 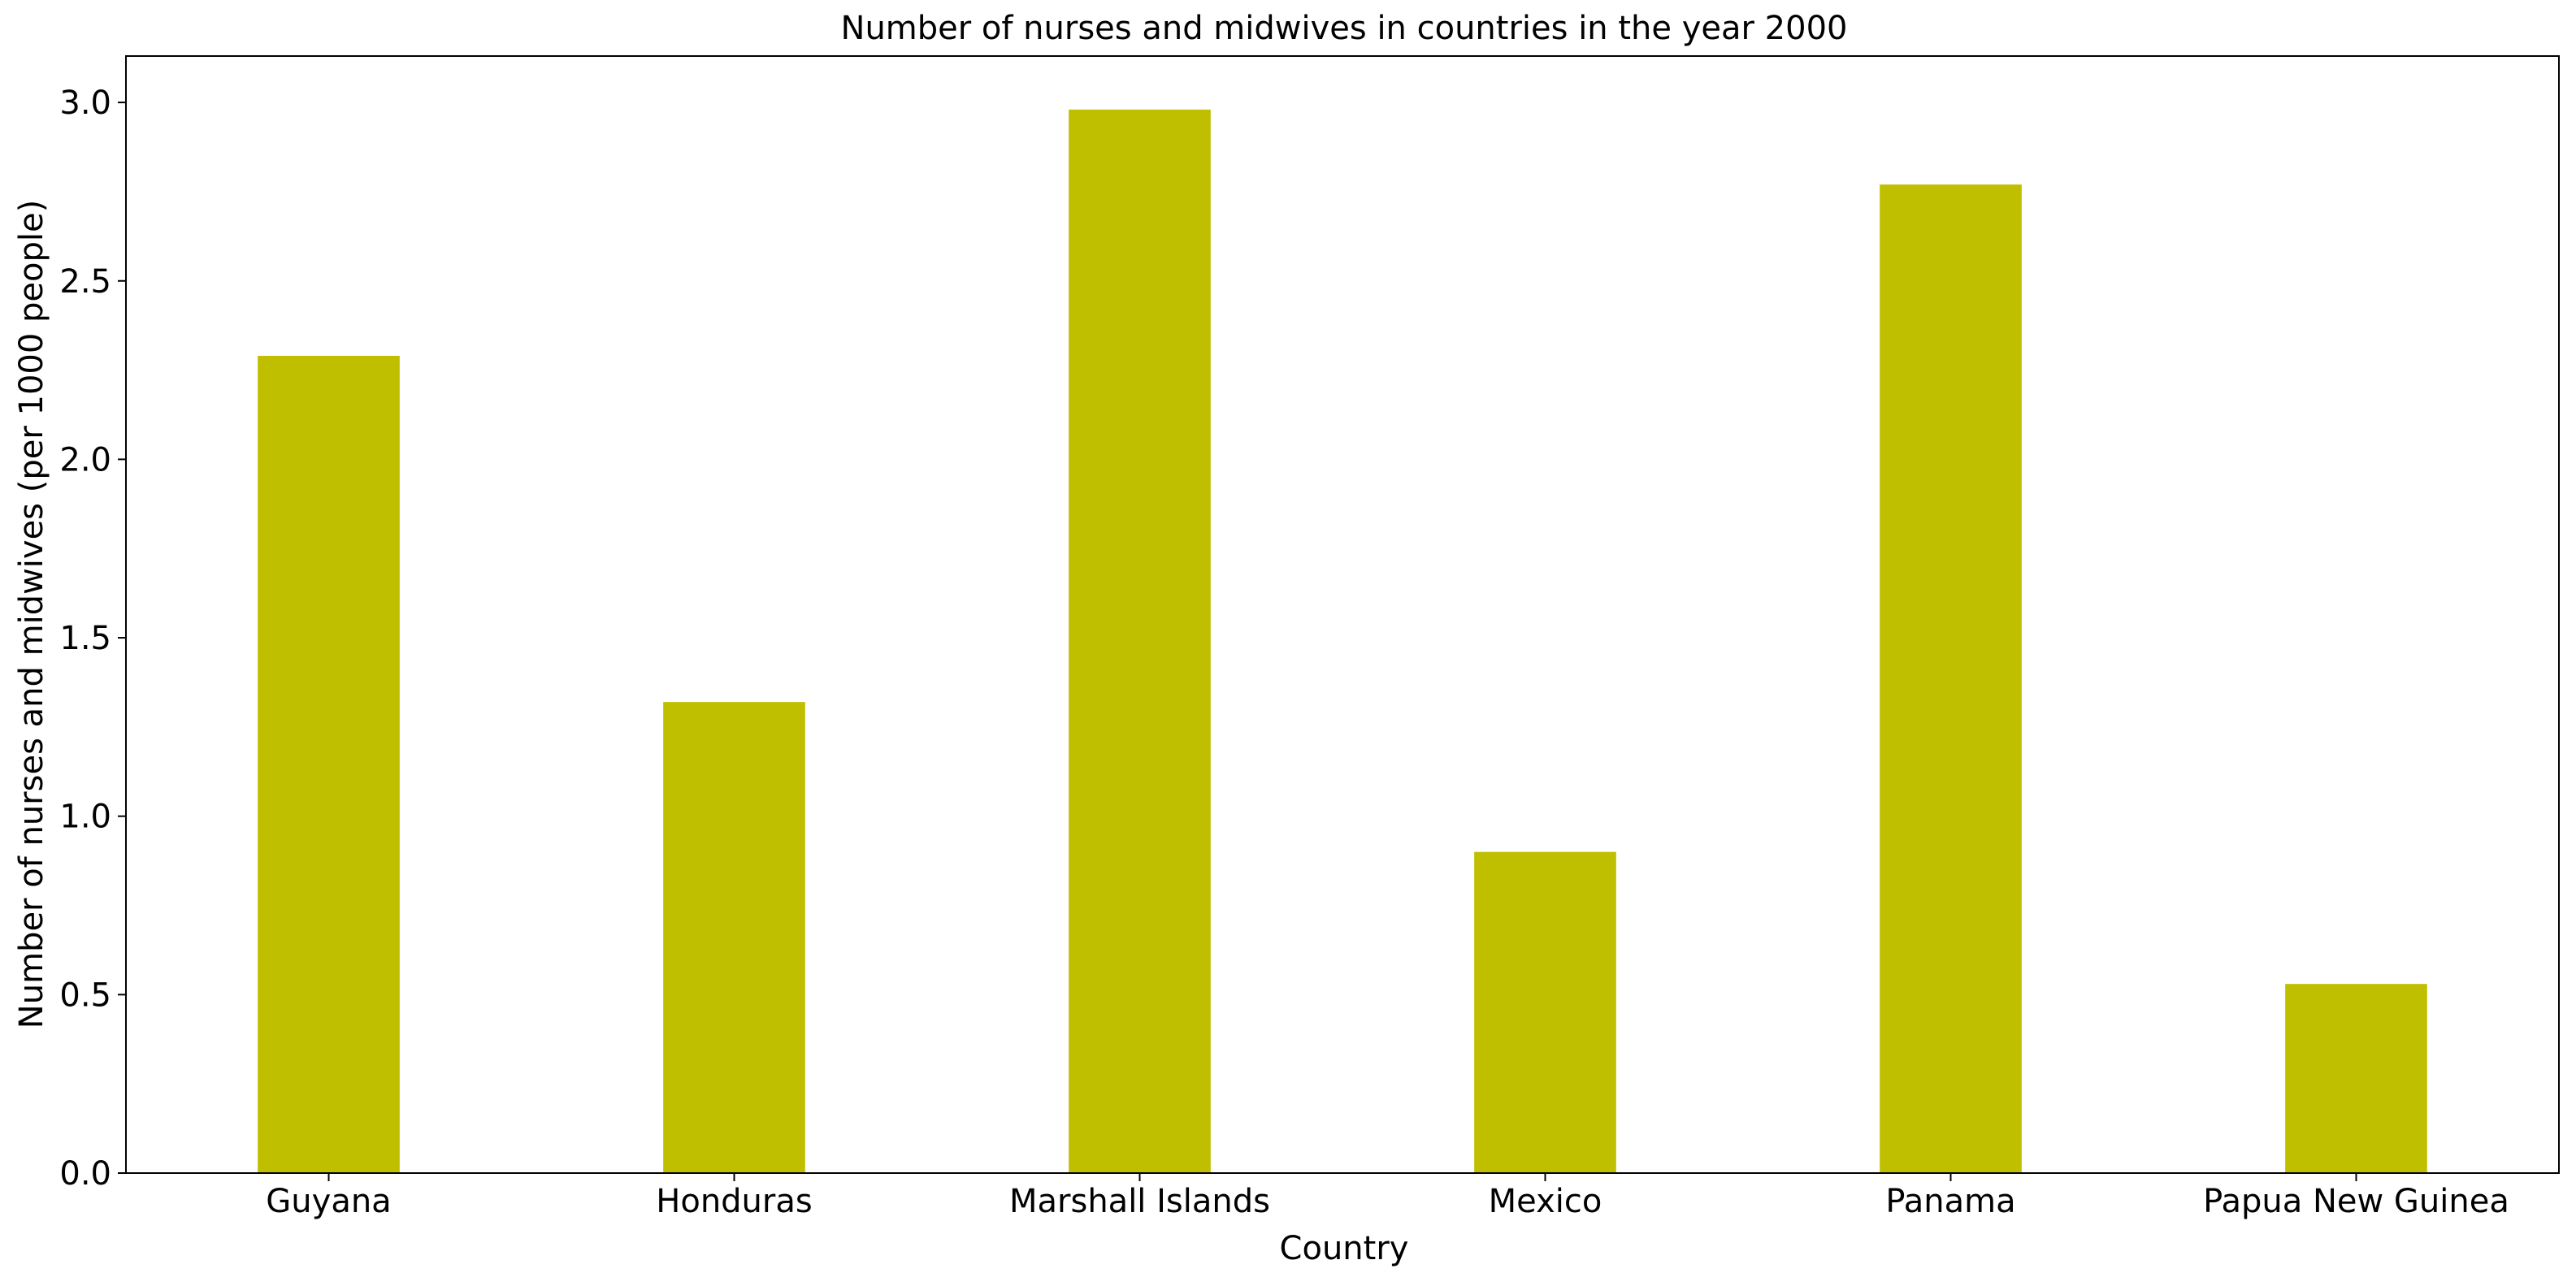 What do you see at coordinates (1950, 1201) in the screenshot?
I see `x-tick-label: Panama` at bounding box center [1950, 1201].